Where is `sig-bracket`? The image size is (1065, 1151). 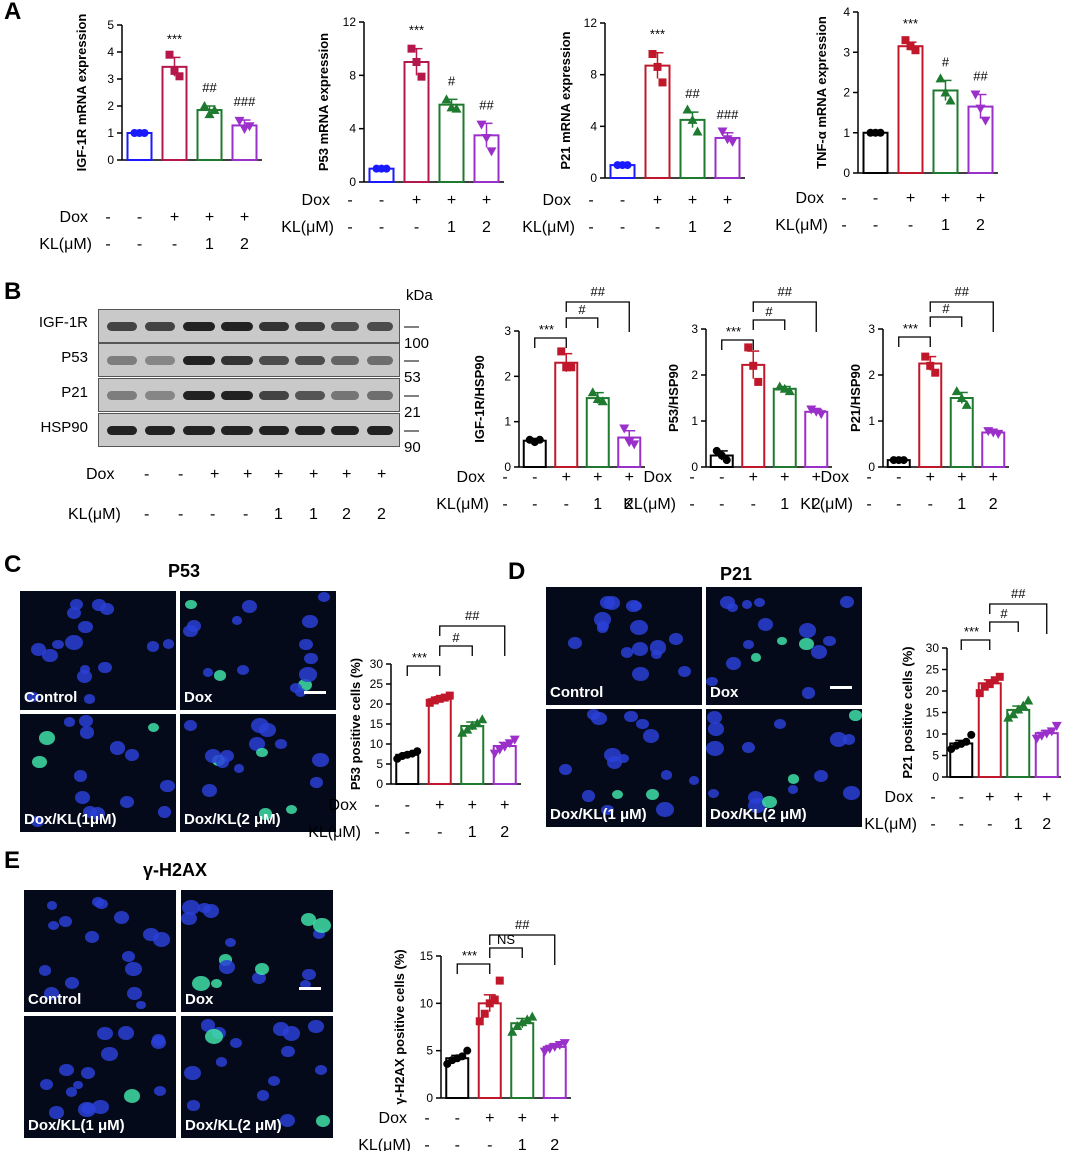
sig-bracket is located at coordinates (914, 341).